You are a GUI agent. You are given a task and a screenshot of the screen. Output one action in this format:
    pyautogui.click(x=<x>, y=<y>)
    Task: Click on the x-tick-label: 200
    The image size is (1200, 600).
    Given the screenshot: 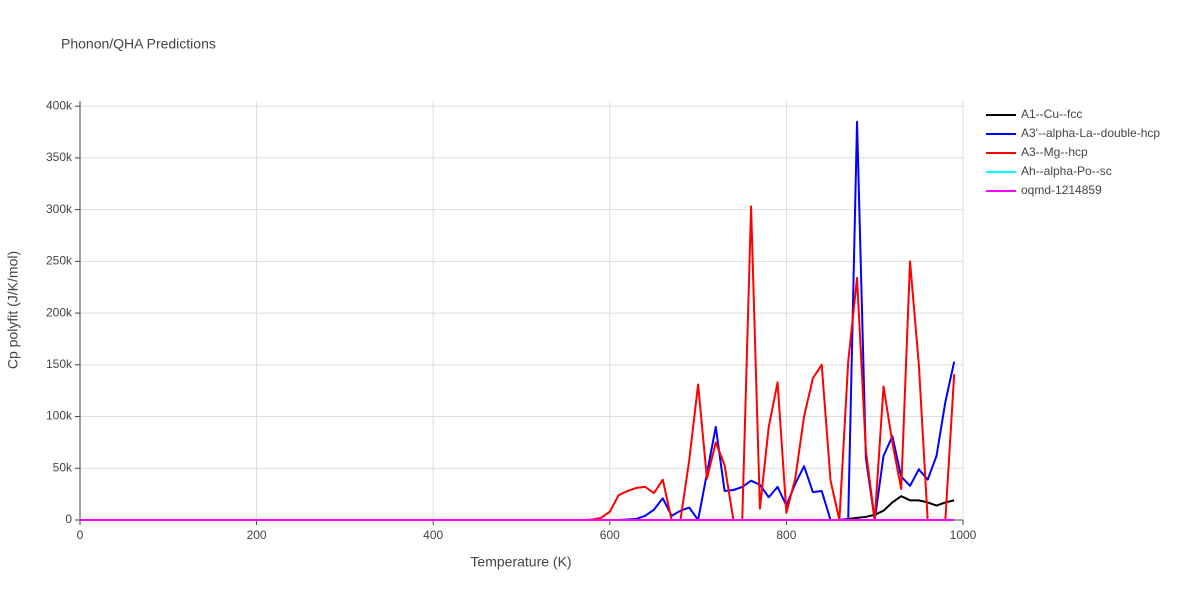 What is the action you would take?
    pyautogui.click(x=257, y=535)
    